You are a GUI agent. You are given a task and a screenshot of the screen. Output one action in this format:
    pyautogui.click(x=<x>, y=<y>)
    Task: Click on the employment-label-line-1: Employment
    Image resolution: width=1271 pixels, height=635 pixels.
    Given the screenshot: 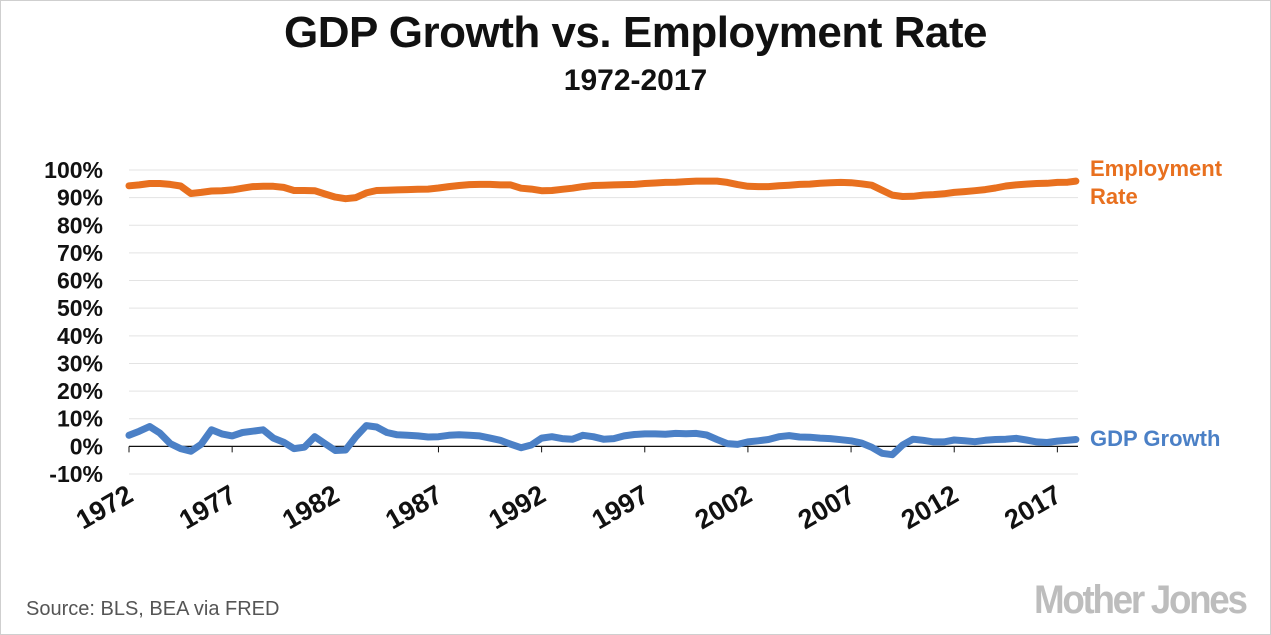 What is the action you would take?
    pyautogui.click(x=1156, y=168)
    